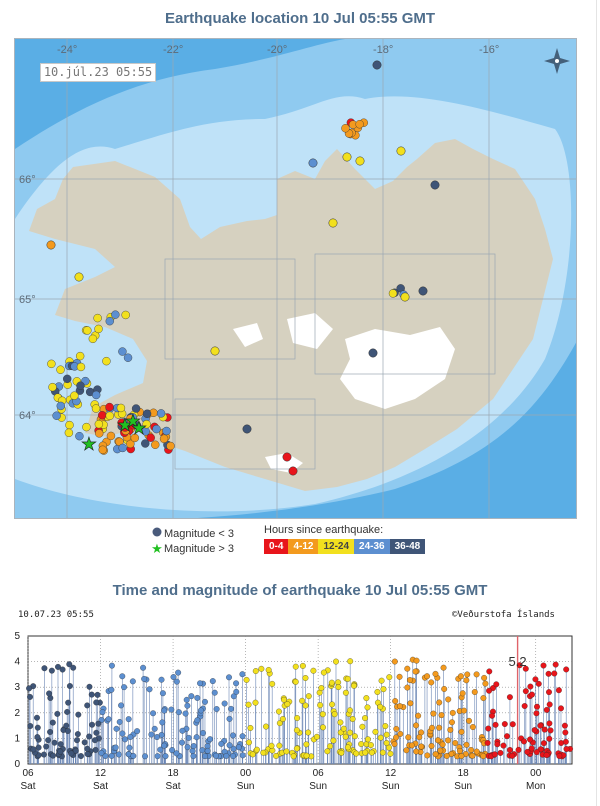 This screenshot has width=600, height=806. I want to click on large-quake-star: ★, so click(133, 421).